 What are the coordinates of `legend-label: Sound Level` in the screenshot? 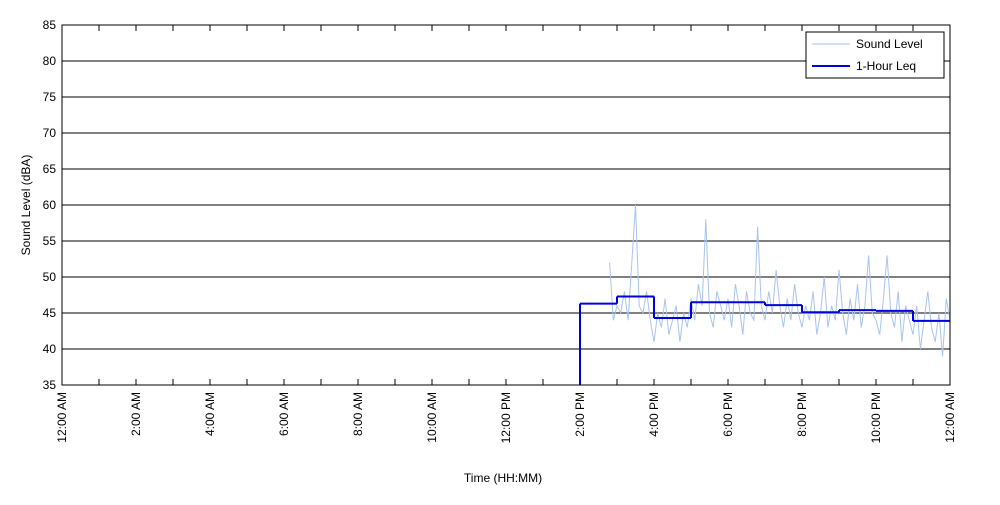 It's located at (889, 44).